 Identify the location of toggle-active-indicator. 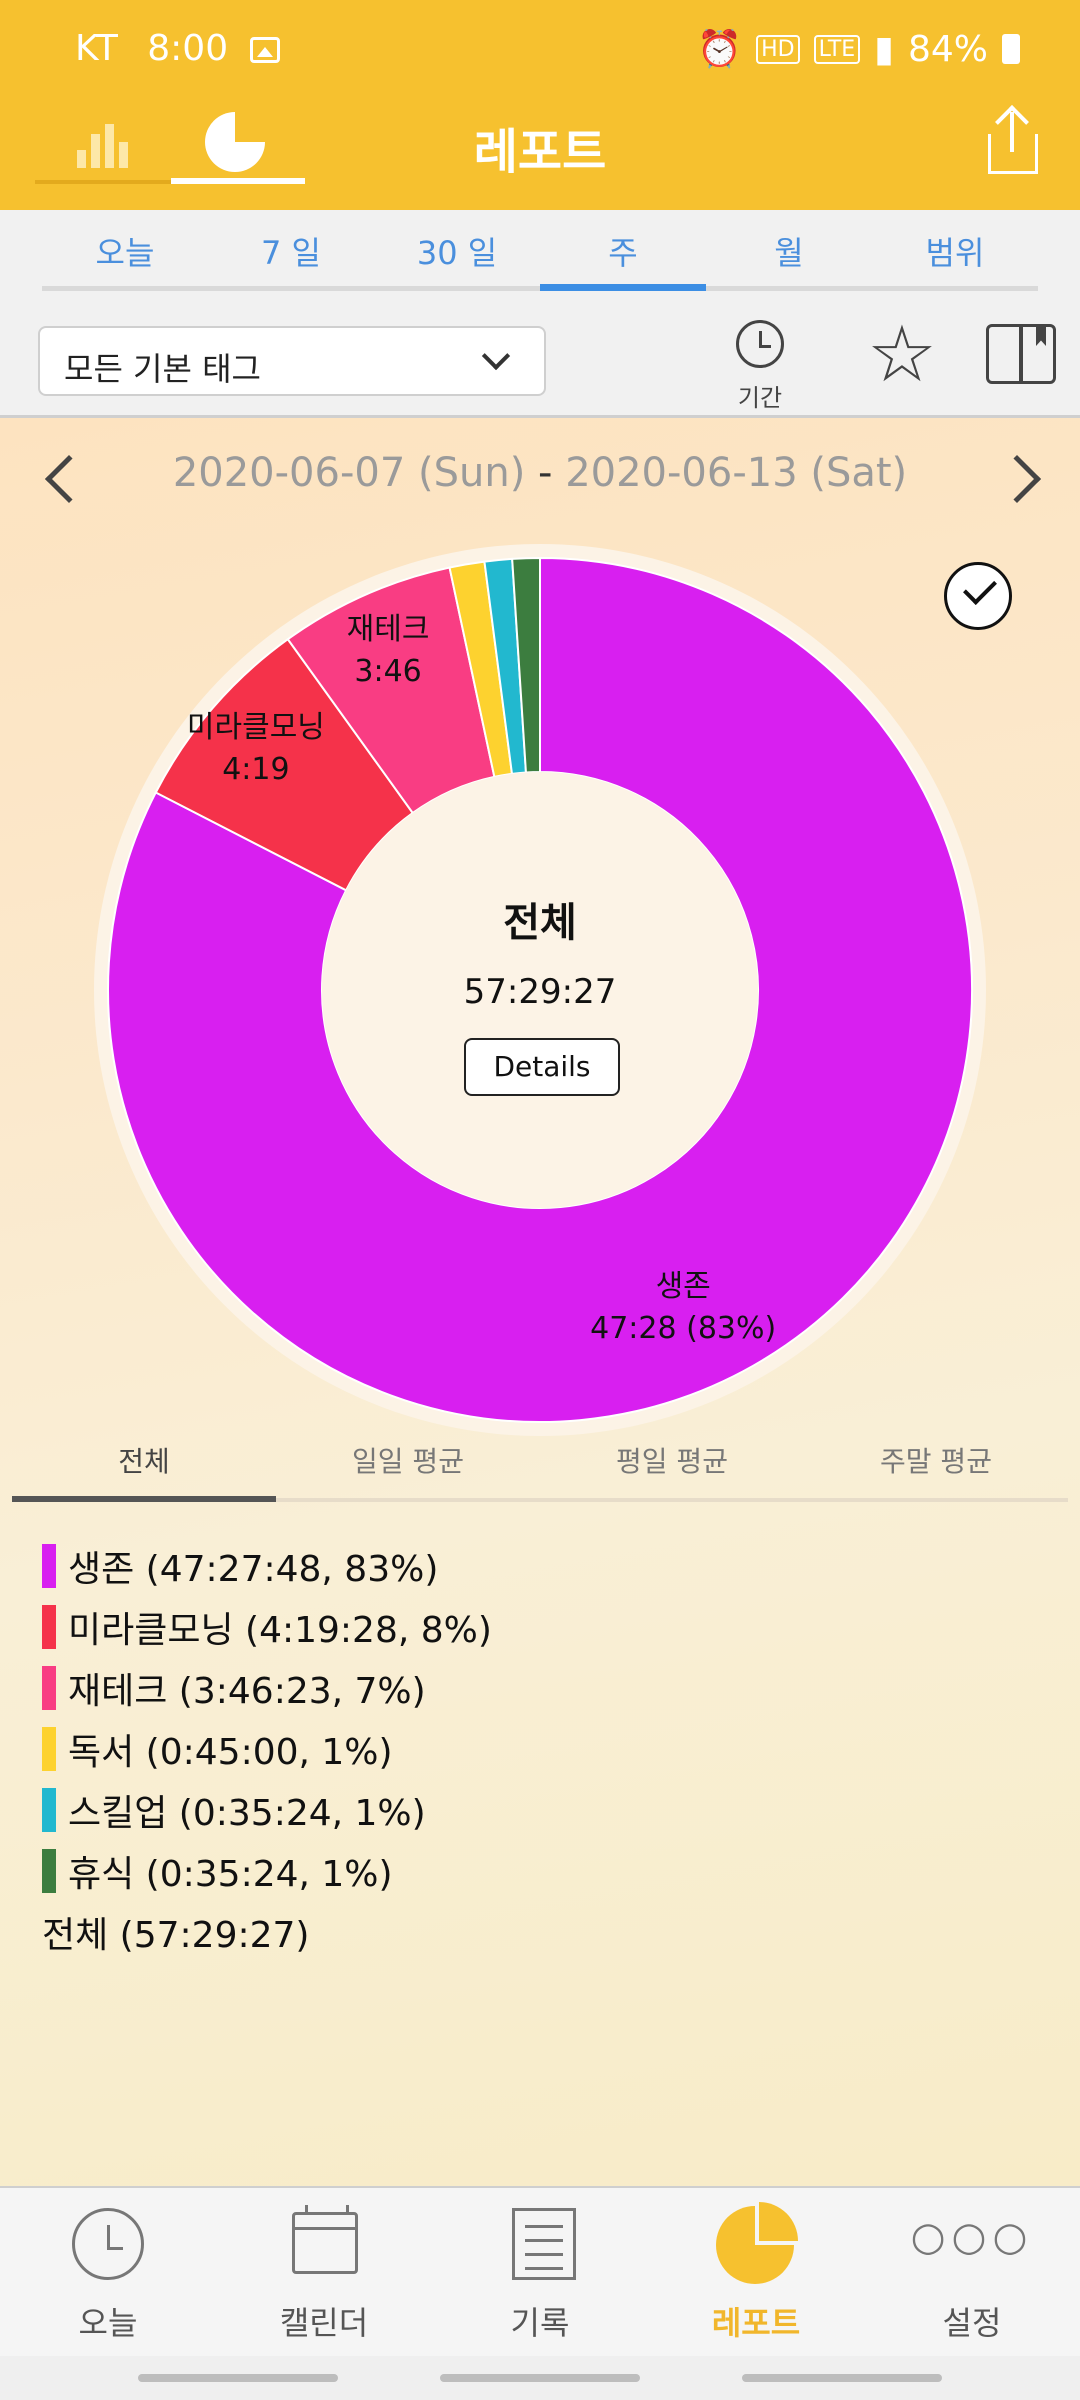
(238, 181).